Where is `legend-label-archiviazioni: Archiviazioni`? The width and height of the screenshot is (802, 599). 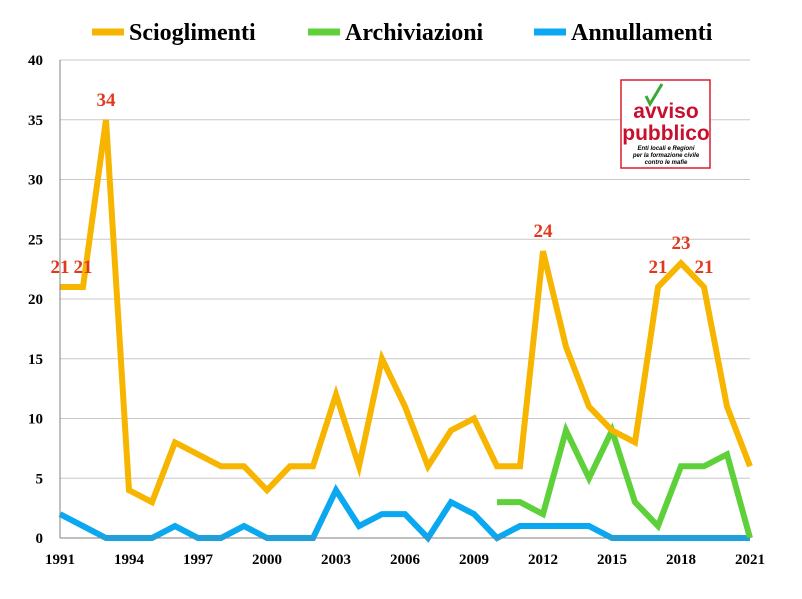 legend-label-archiviazioni: Archiviazioni is located at coordinates (414, 33).